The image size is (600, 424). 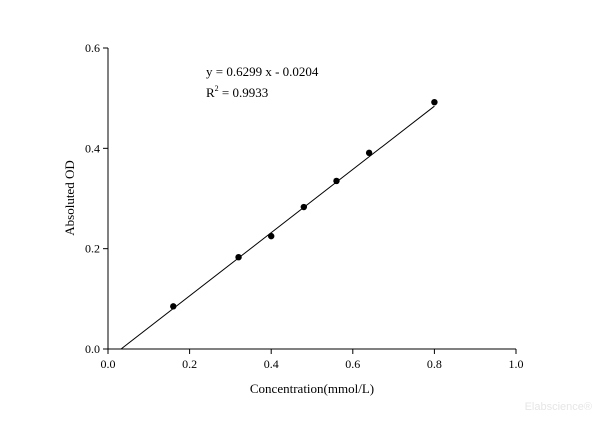 What do you see at coordinates (210, 92) in the screenshot?
I see `r2-base: R` at bounding box center [210, 92].